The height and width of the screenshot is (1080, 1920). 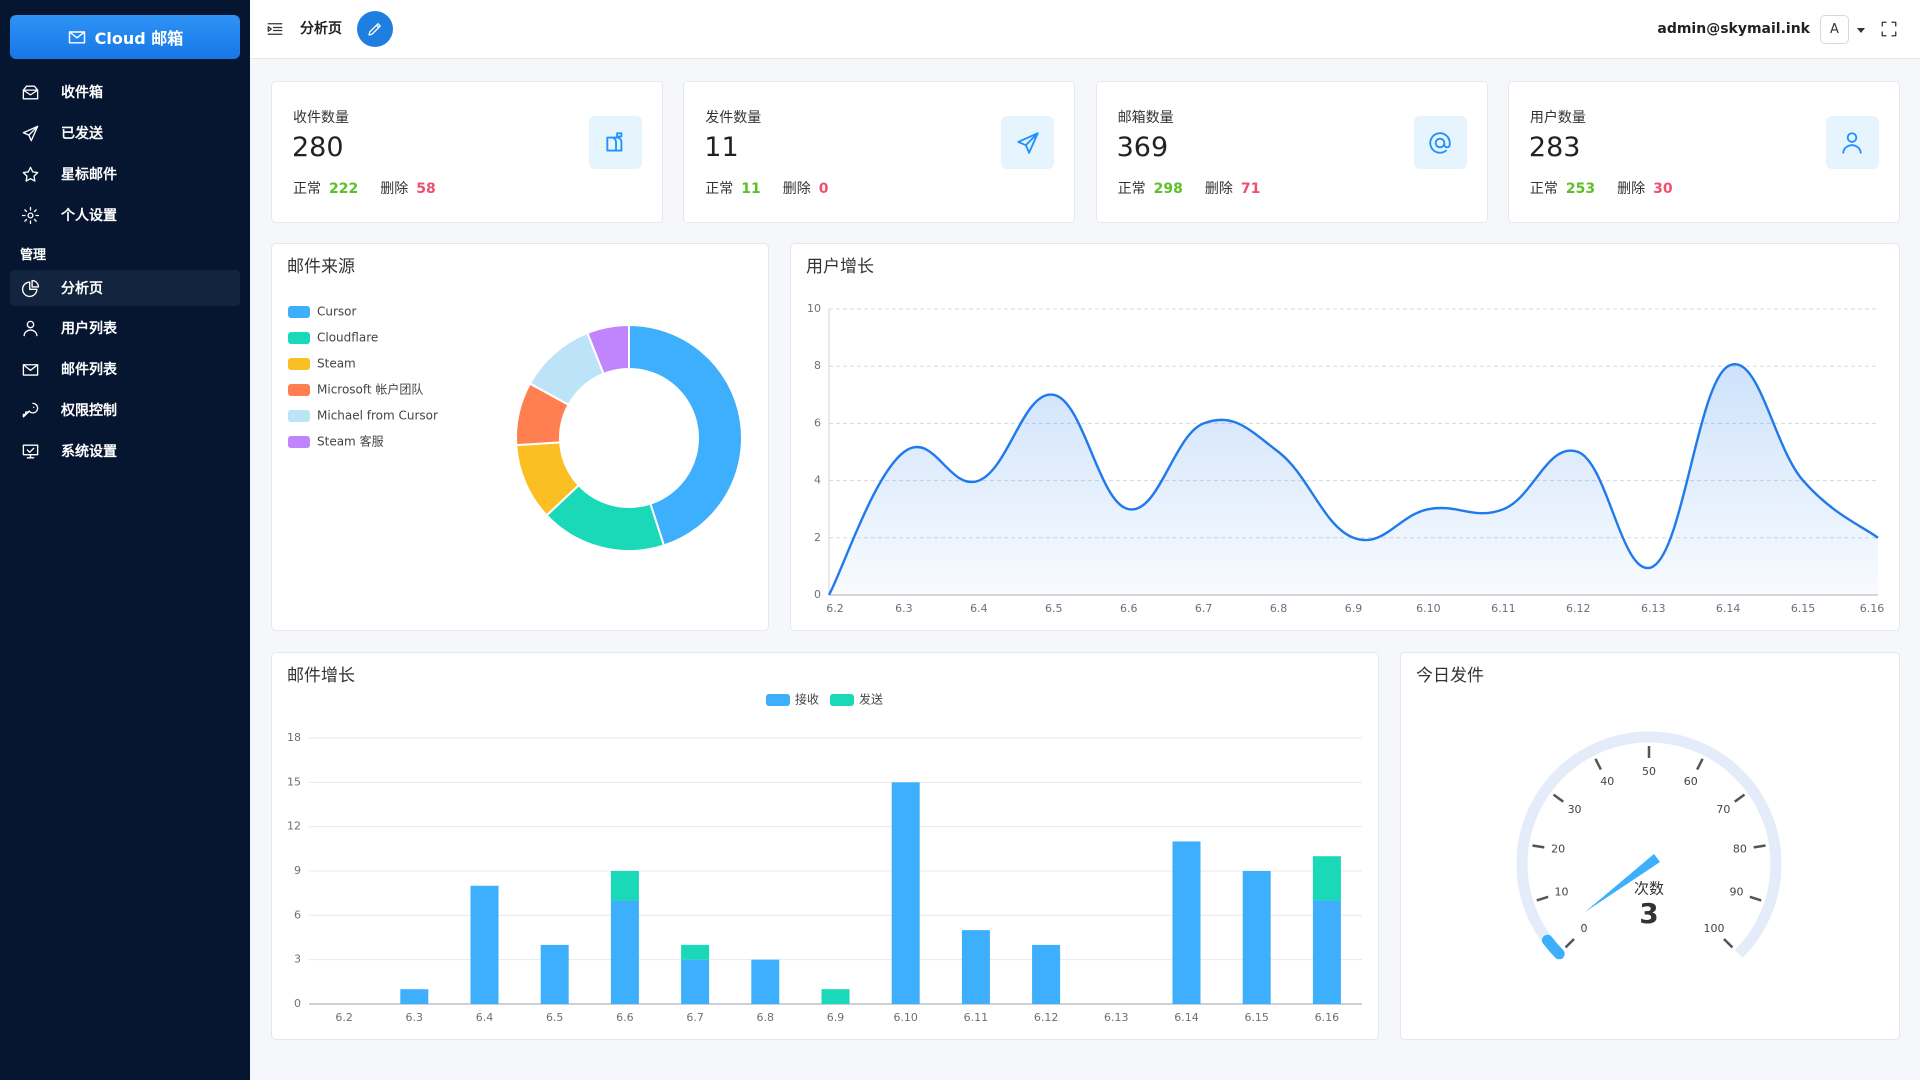 I want to click on gauge-tick-label: 60, so click(x=1691, y=781).